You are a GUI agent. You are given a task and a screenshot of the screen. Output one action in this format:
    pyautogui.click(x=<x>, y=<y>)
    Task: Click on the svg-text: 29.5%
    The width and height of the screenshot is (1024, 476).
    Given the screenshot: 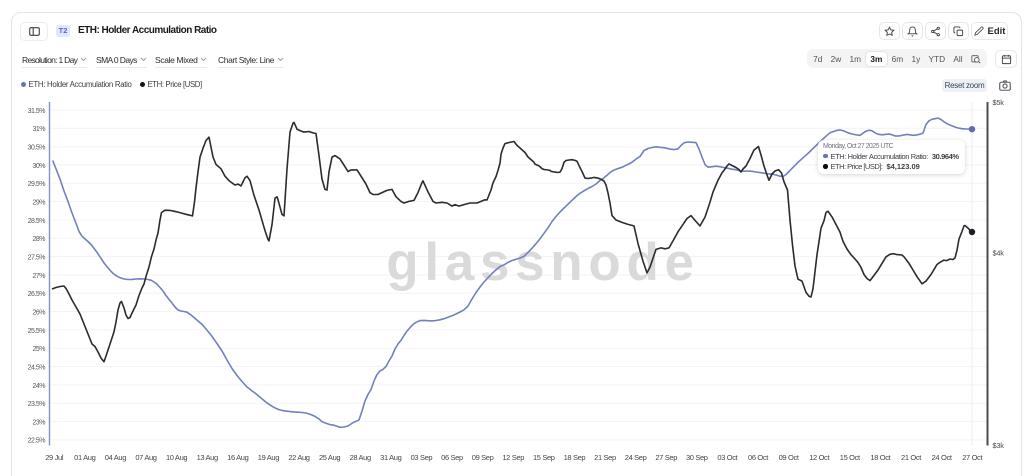 What is the action you would take?
    pyautogui.click(x=37, y=184)
    